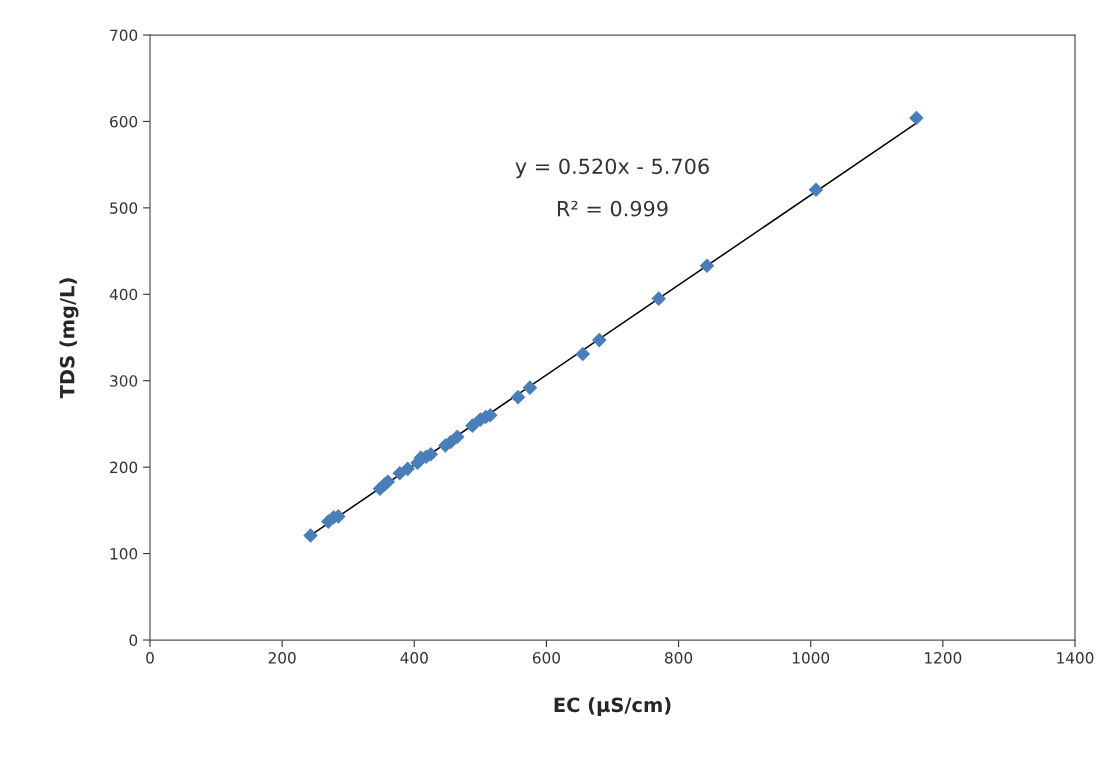 The image size is (1119, 782). I want to click on annotation: R² = 0.999, so click(612, 208).